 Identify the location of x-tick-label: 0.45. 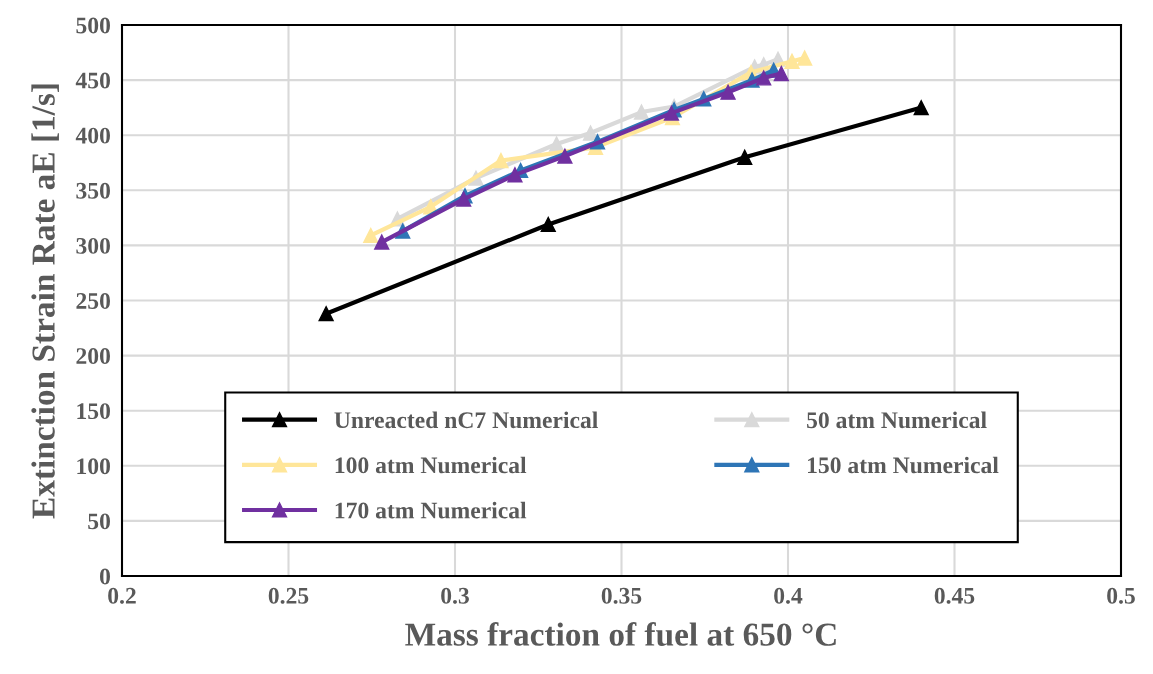
(954, 595).